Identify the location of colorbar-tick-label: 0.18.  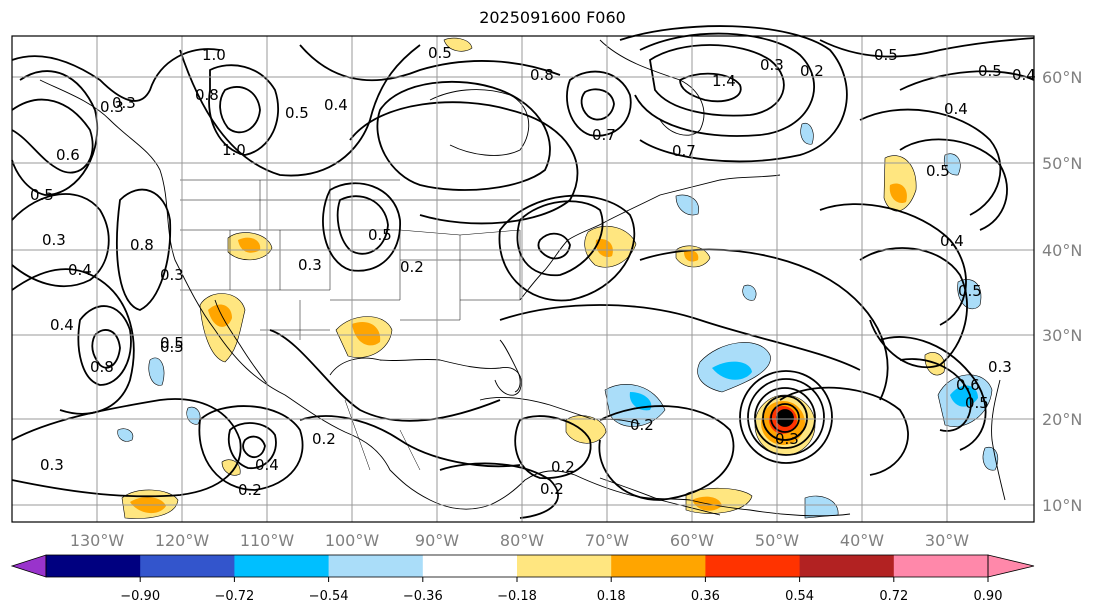
(611, 596).